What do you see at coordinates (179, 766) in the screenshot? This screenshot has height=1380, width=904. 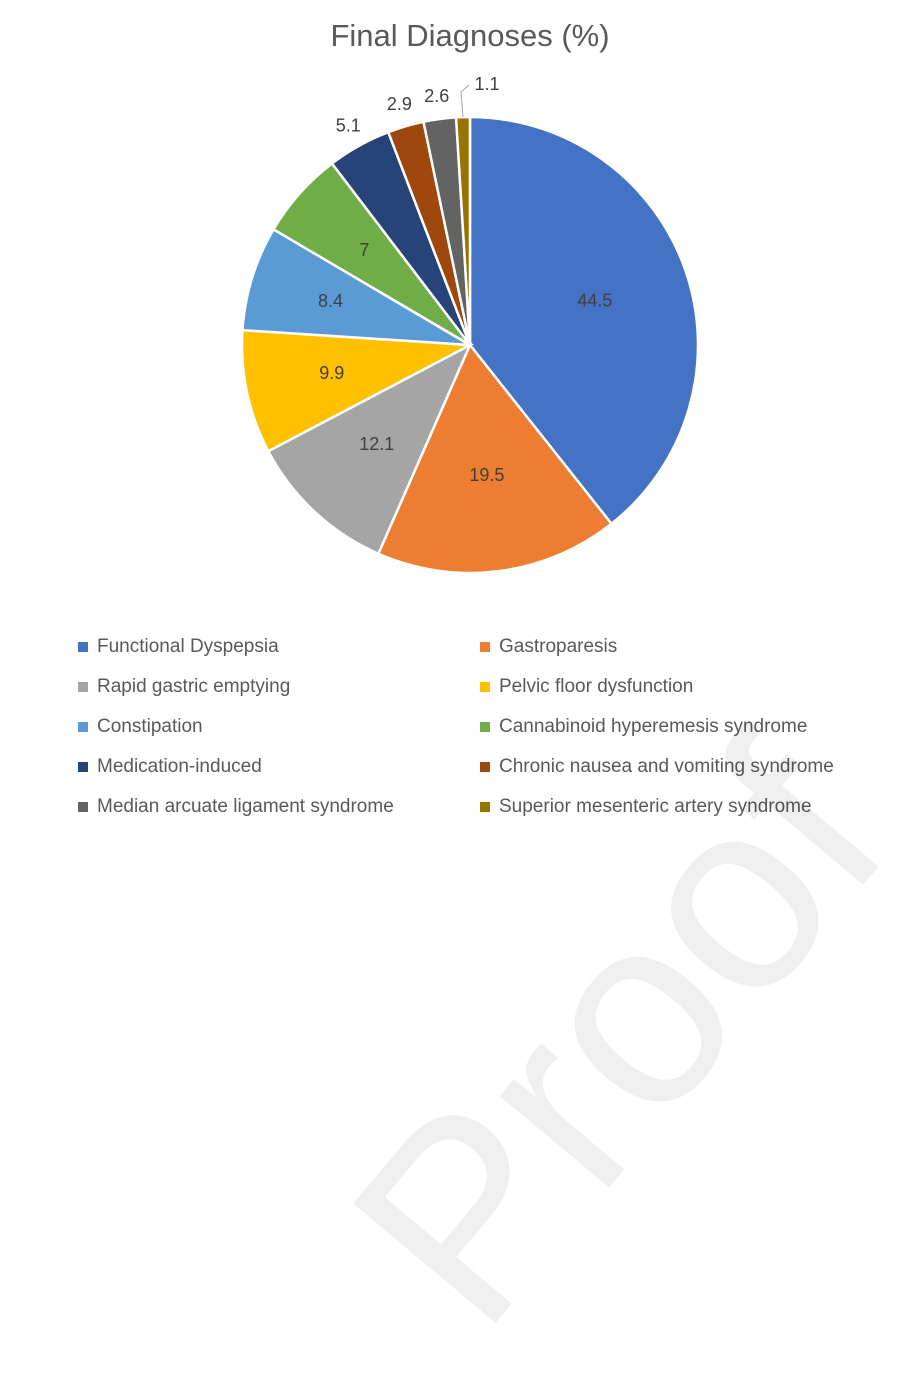 I see `legend-label: Medication-induced` at bounding box center [179, 766].